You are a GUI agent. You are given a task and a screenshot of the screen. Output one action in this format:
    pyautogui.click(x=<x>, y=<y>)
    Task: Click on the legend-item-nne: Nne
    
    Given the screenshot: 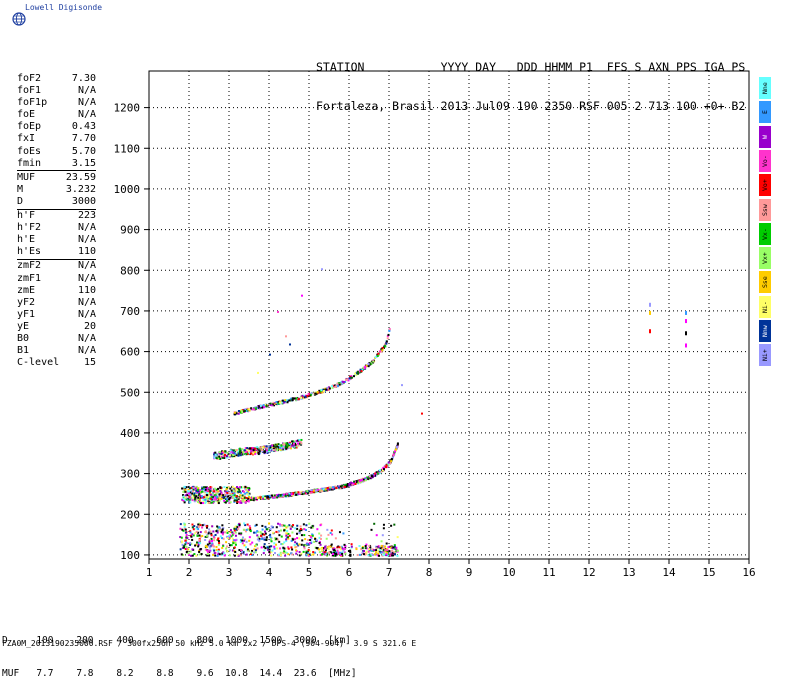 What is the action you would take?
    pyautogui.click(x=765, y=88)
    